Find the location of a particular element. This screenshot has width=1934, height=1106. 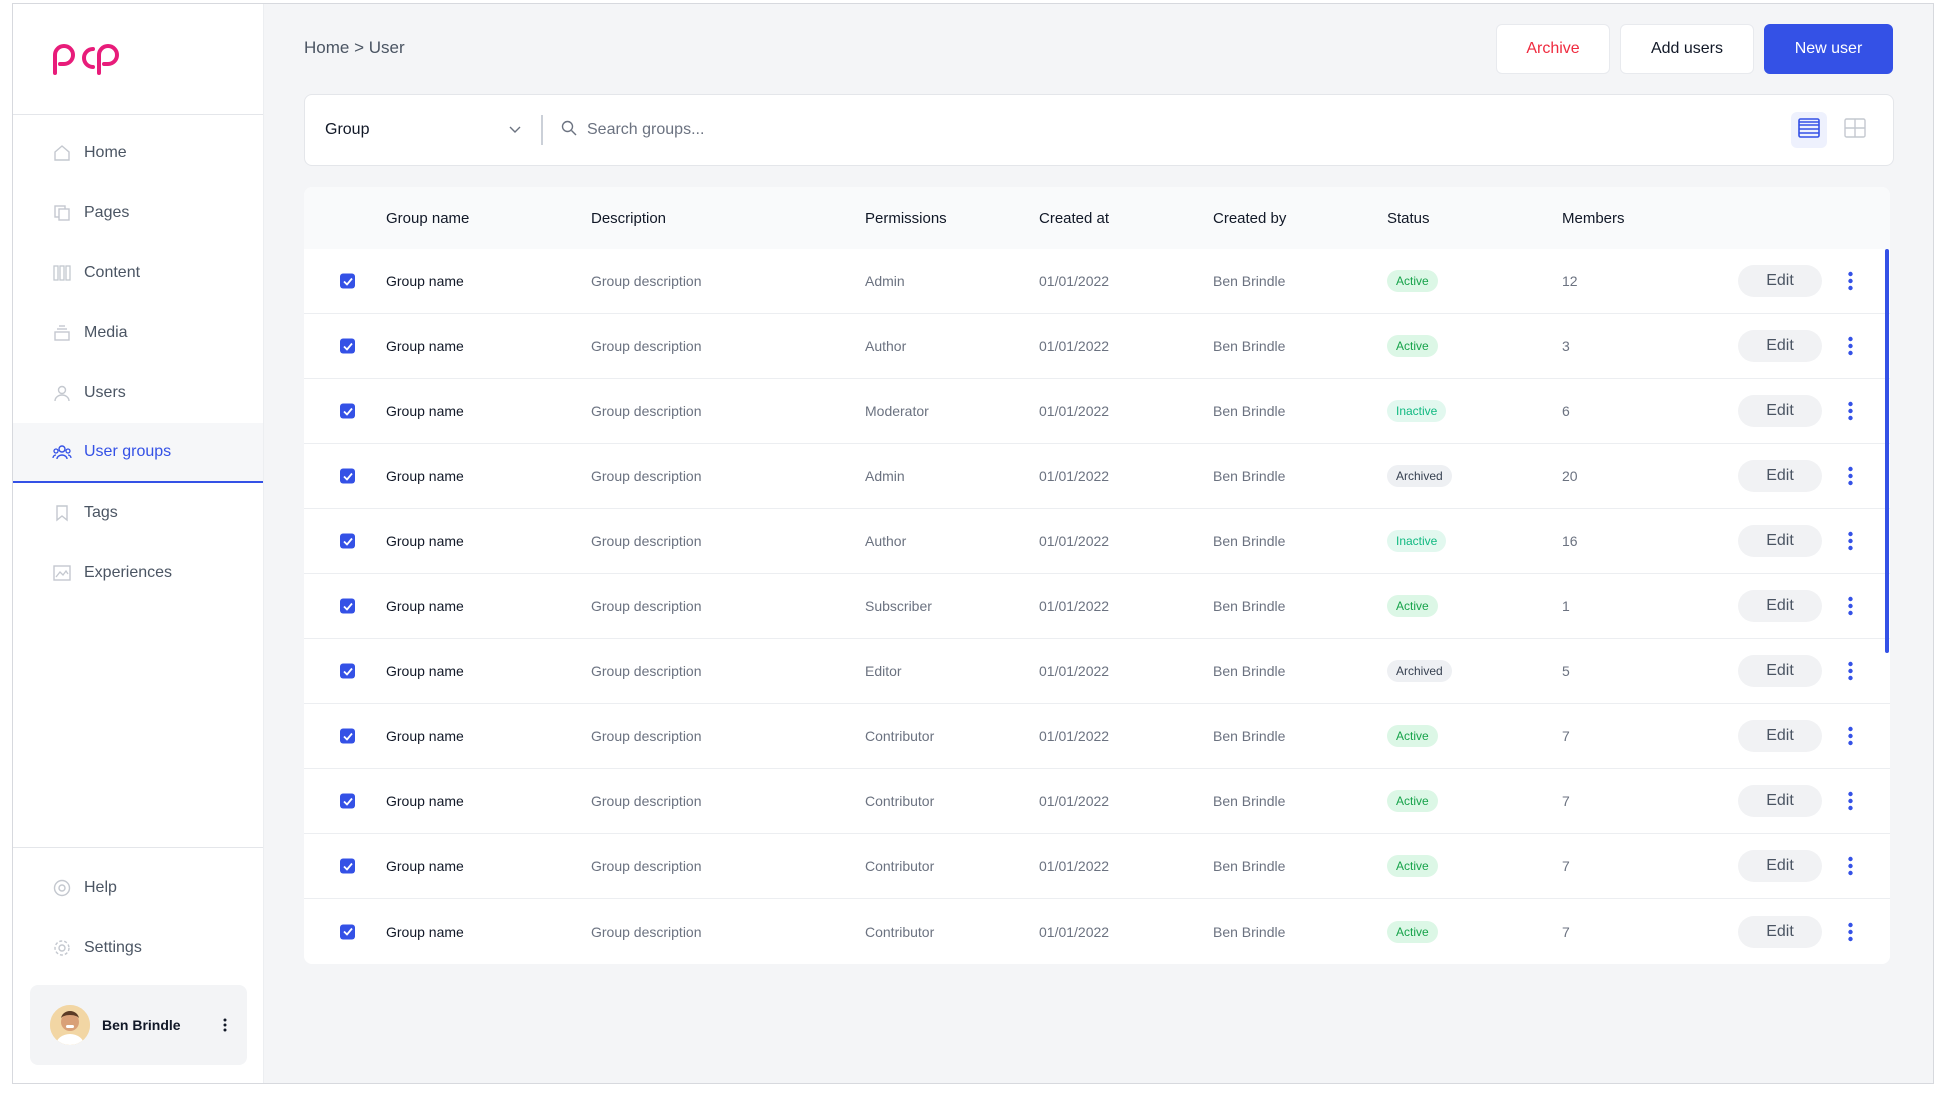

sidebar-item-pages: Pages is located at coordinates (138, 213).